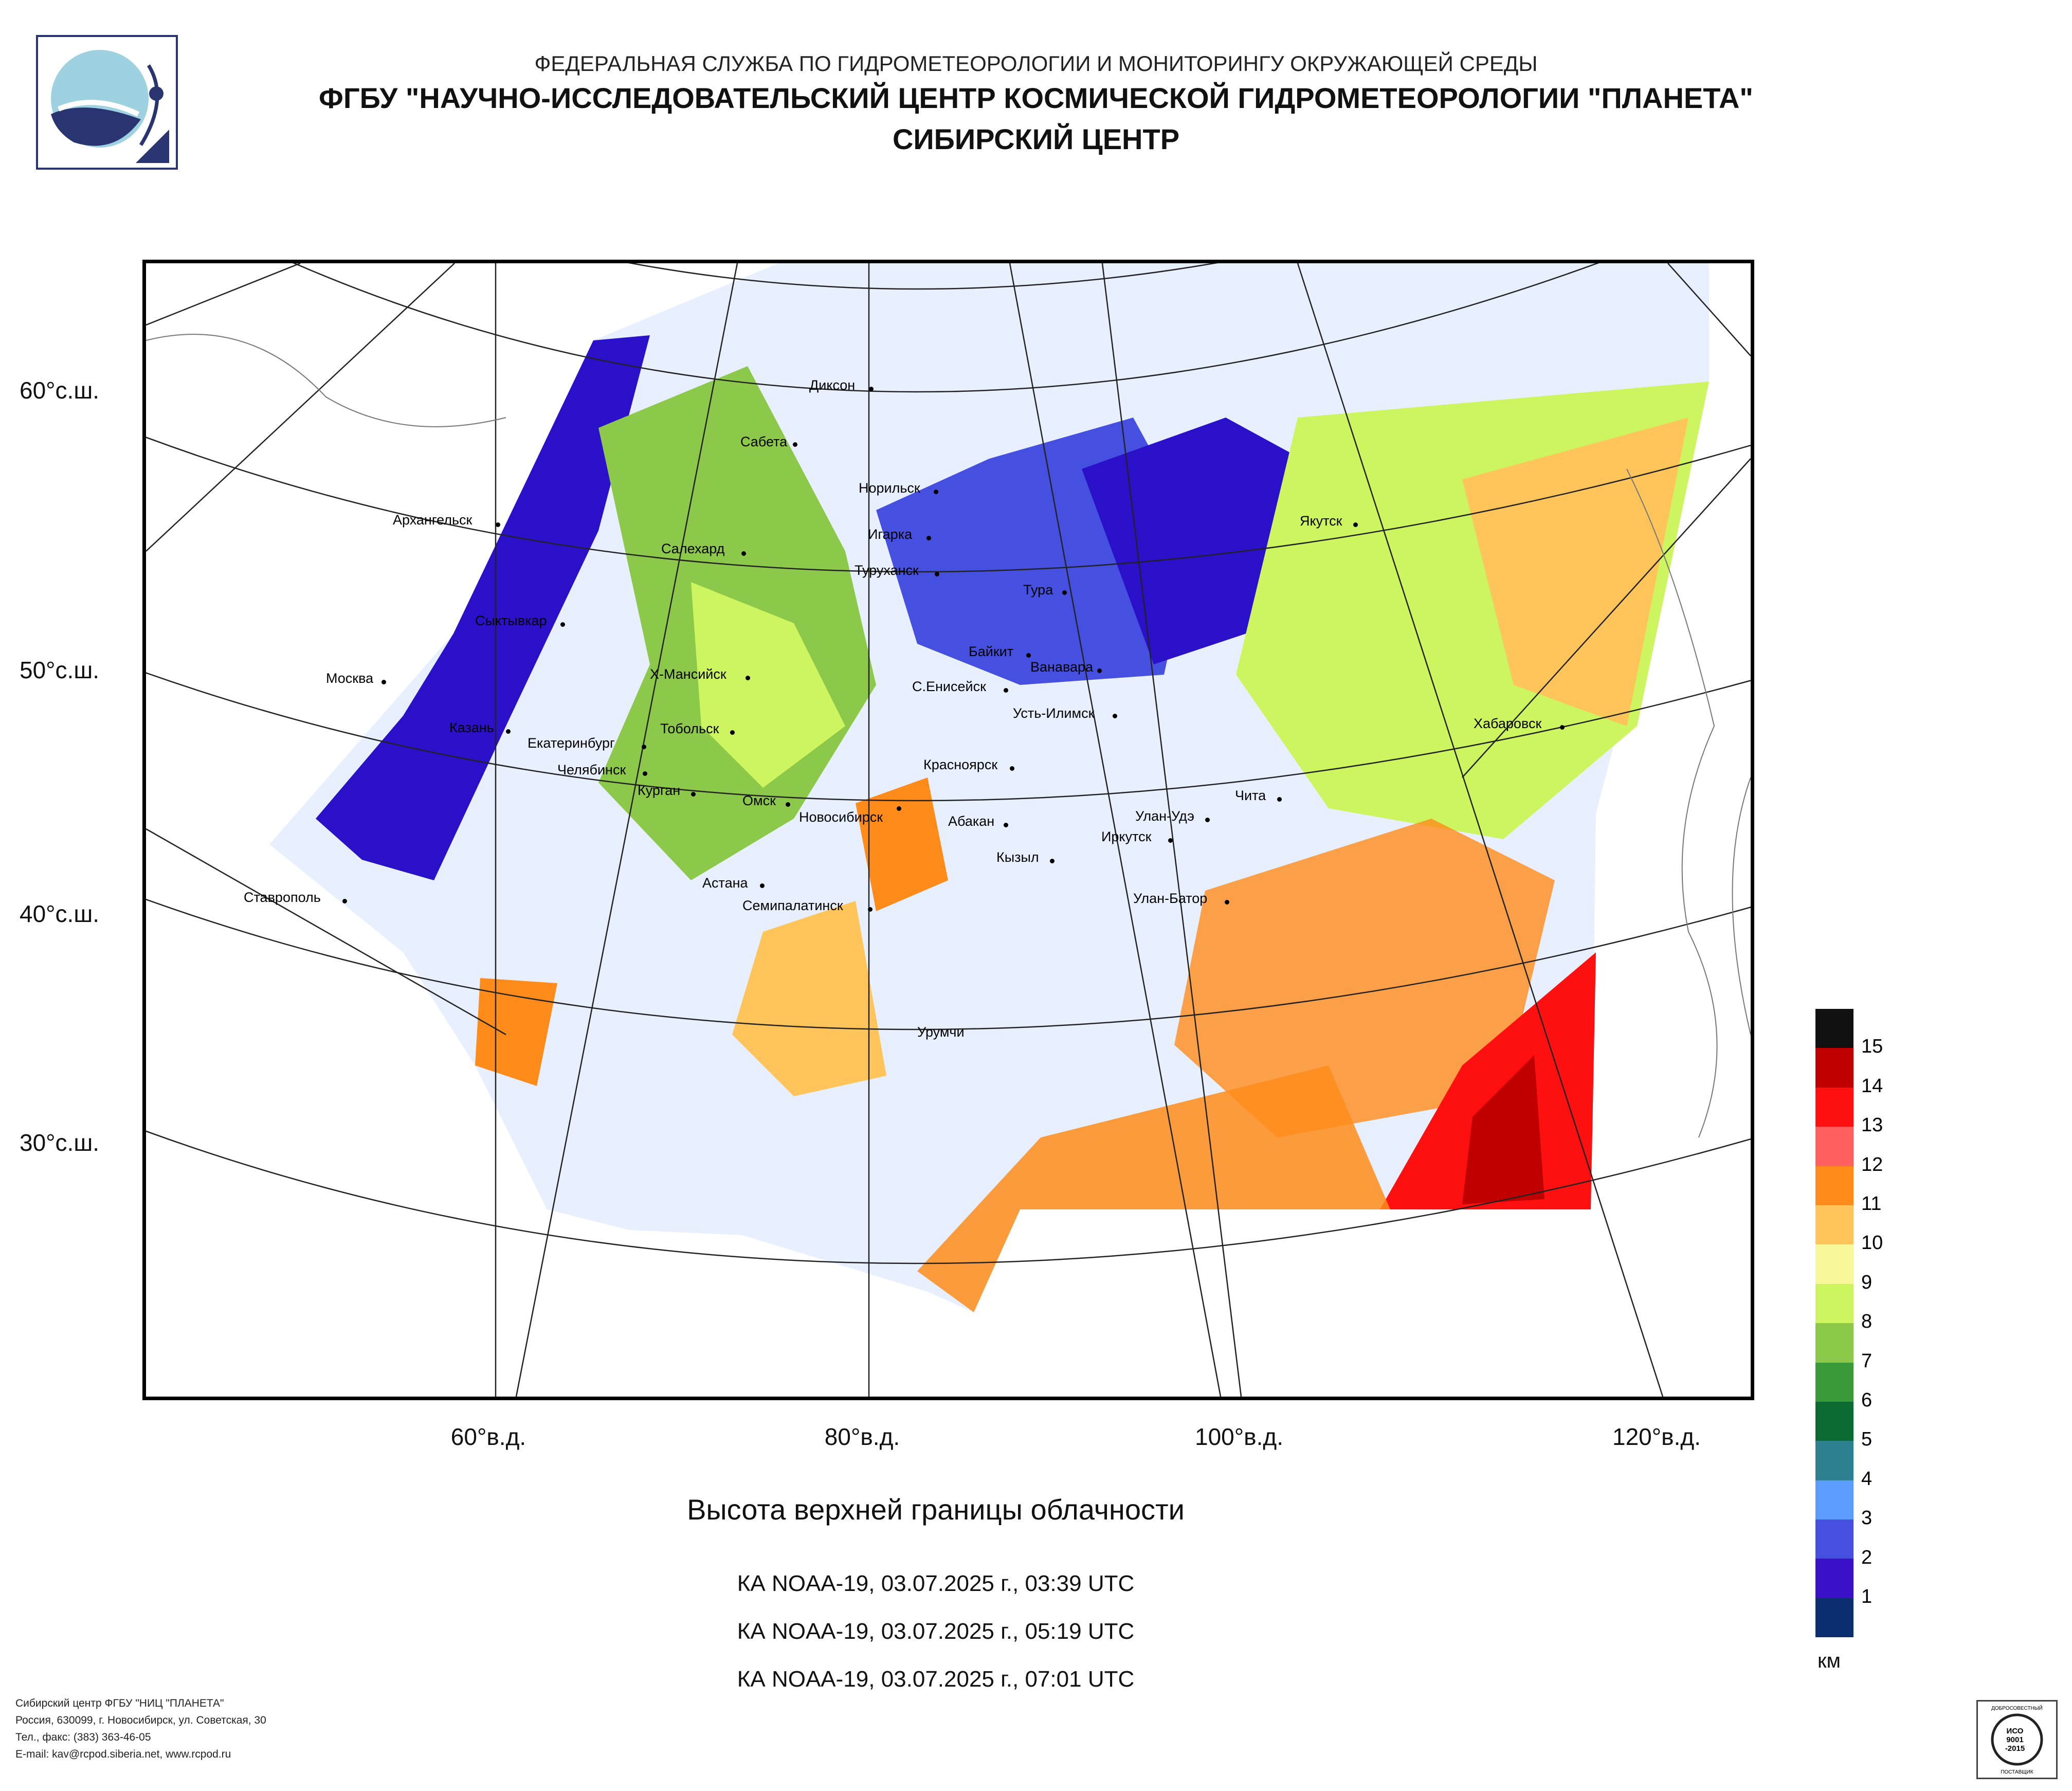  I want to click on city-label: Казань, so click(471, 727).